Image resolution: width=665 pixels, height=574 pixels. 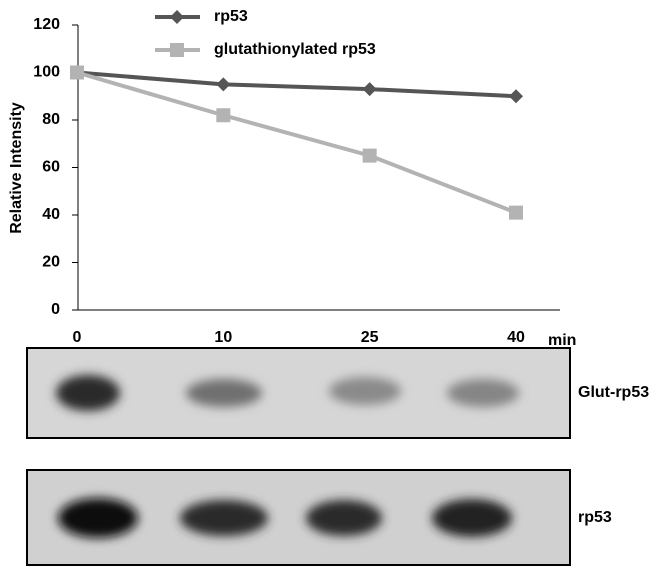 What do you see at coordinates (562, 340) in the screenshot?
I see `x-unit: min` at bounding box center [562, 340].